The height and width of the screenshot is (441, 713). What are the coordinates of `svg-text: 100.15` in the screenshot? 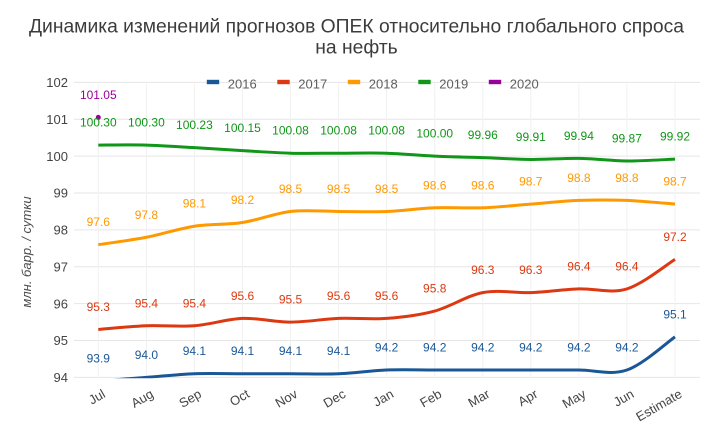 It's located at (242, 128).